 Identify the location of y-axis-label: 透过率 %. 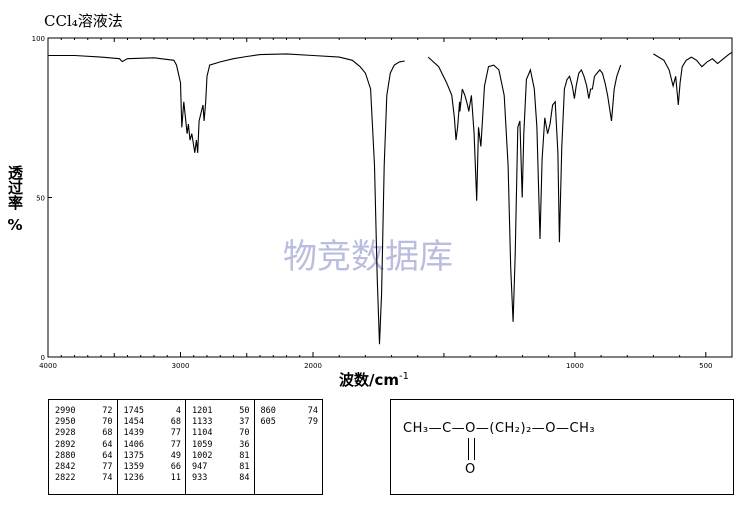
(15, 199).